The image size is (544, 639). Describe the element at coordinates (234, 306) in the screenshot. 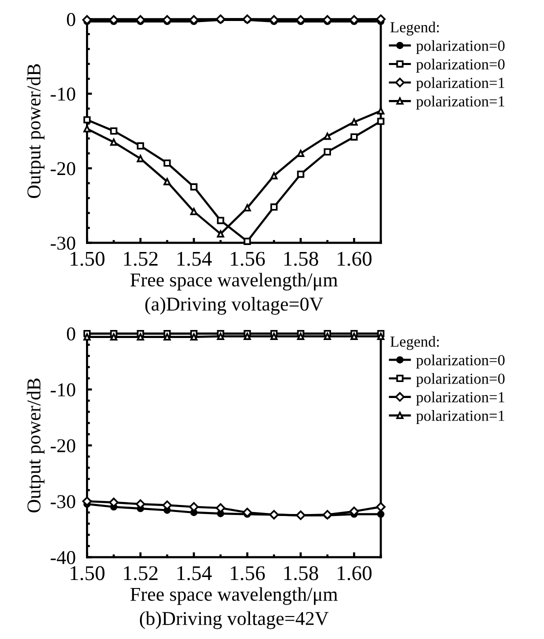

I see `text: (a)Driving voltage=0V` at that location.